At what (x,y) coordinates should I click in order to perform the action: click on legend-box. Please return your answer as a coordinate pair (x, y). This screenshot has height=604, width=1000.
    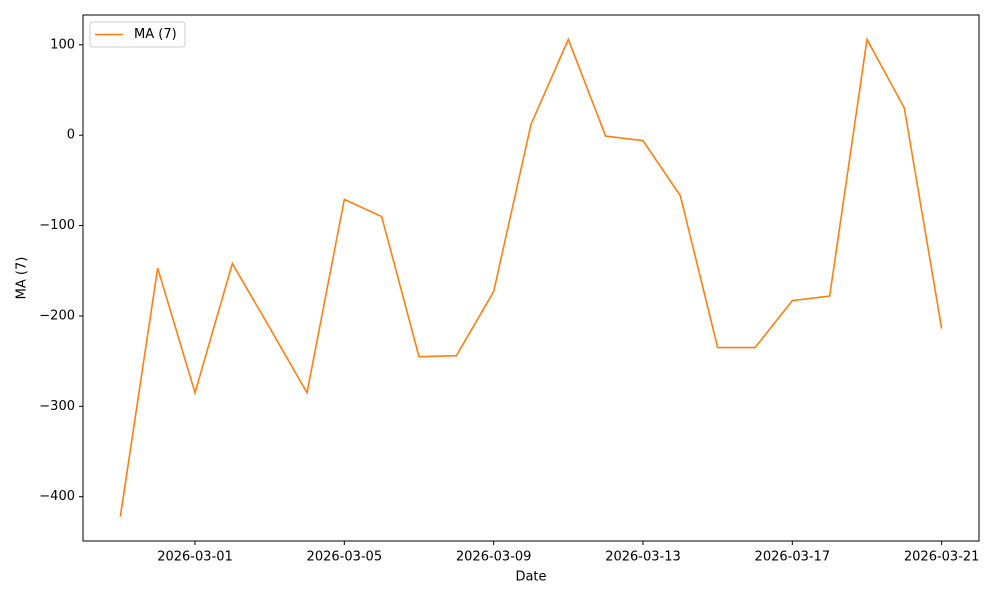
    Looking at the image, I should click on (137, 34).